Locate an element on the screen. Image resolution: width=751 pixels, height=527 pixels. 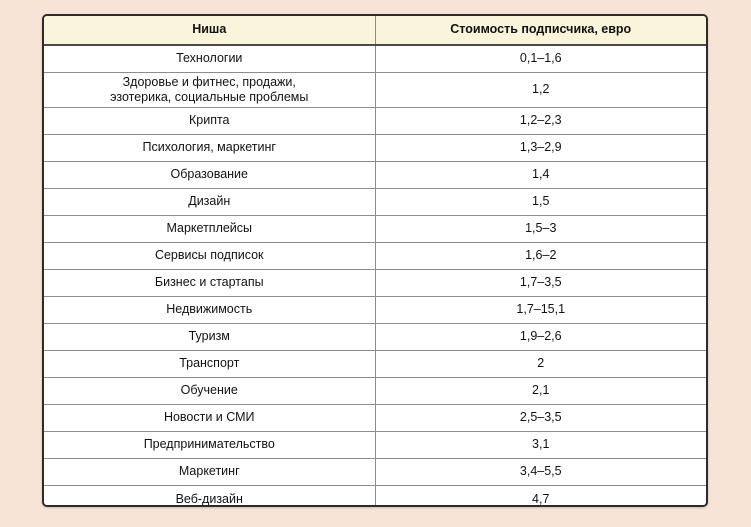
table-row: Бизнес и стартапы 1,7–3,5 is located at coordinates (375, 283).